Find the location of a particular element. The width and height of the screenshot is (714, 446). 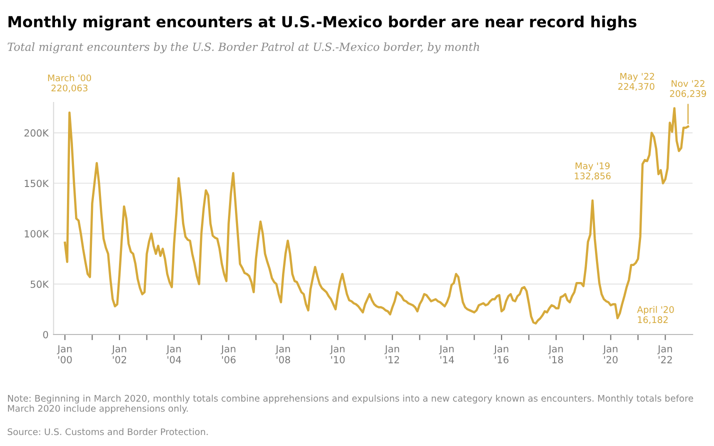

x-tick-label: Jan '12 is located at coordinates (392, 354).